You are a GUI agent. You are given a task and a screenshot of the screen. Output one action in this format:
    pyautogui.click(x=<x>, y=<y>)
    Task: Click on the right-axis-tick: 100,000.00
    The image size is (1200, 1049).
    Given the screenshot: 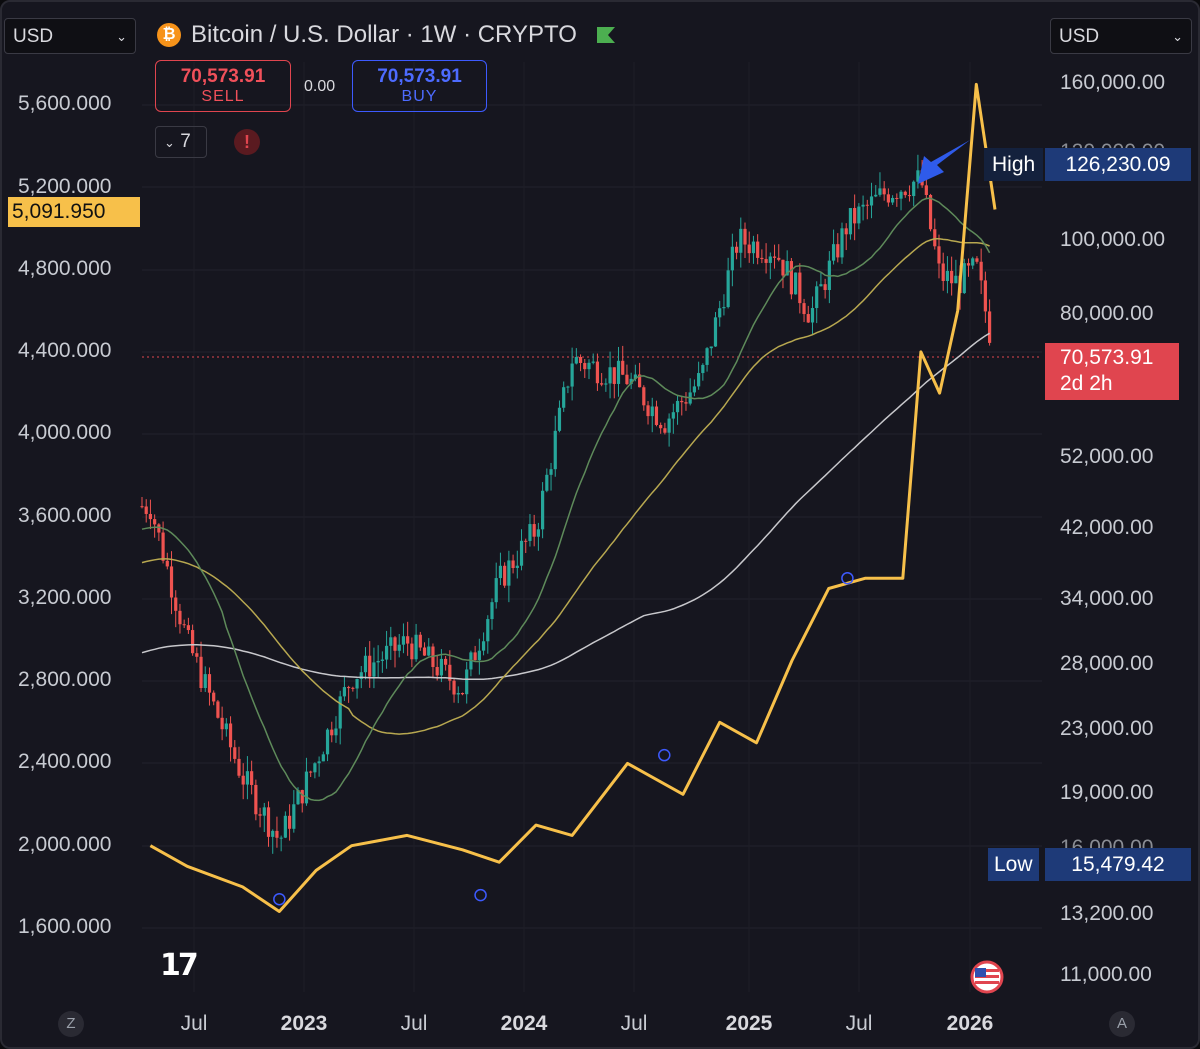 What is the action you would take?
    pyautogui.click(x=1113, y=239)
    